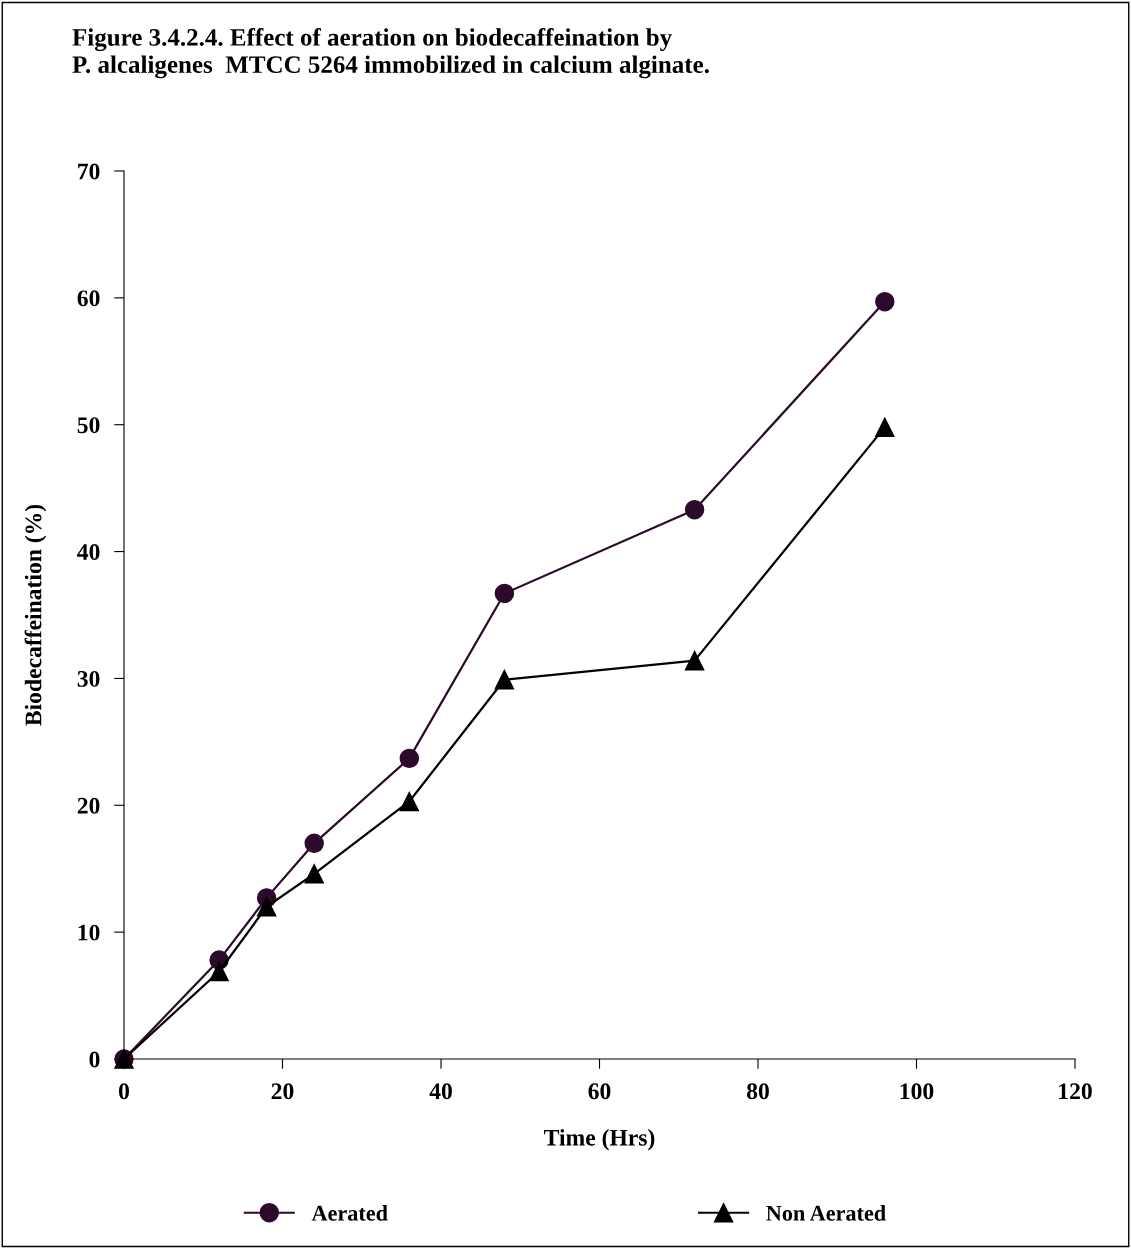 This screenshot has height=1249, width=1131. Describe the element at coordinates (88, 425) in the screenshot. I see `y-tick-label: 50` at that location.